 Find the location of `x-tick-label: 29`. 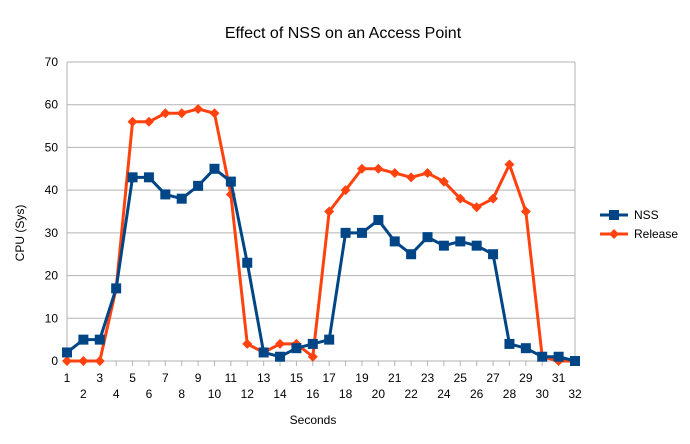

x-tick-label: 29 is located at coordinates (526, 378).